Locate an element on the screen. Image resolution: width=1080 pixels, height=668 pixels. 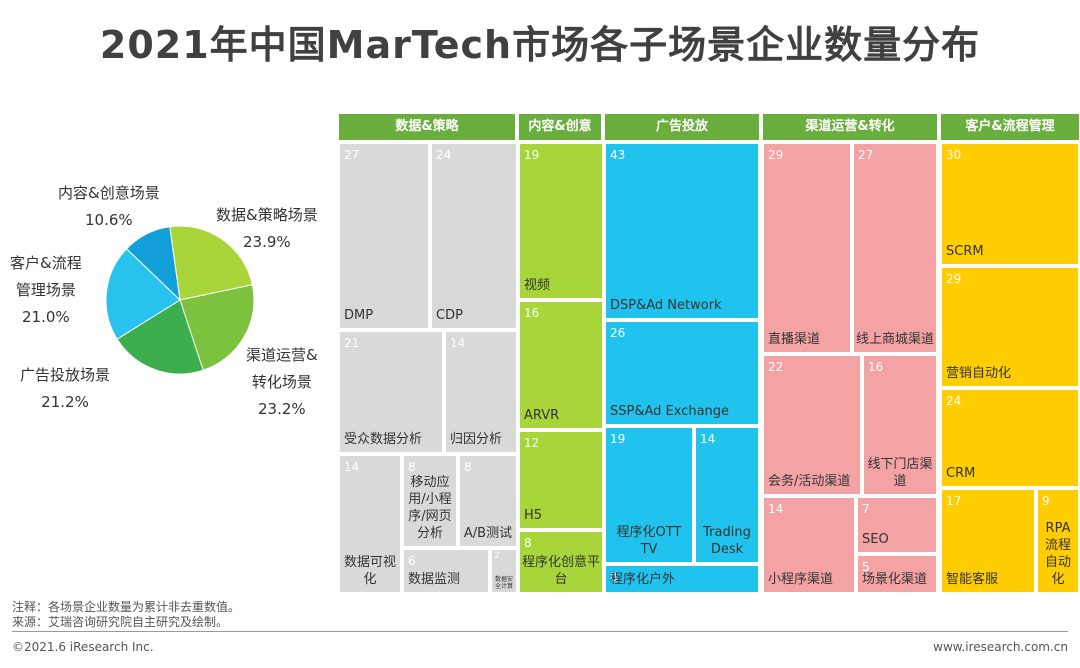
treemap-cell-value: 30 is located at coordinates (954, 155).